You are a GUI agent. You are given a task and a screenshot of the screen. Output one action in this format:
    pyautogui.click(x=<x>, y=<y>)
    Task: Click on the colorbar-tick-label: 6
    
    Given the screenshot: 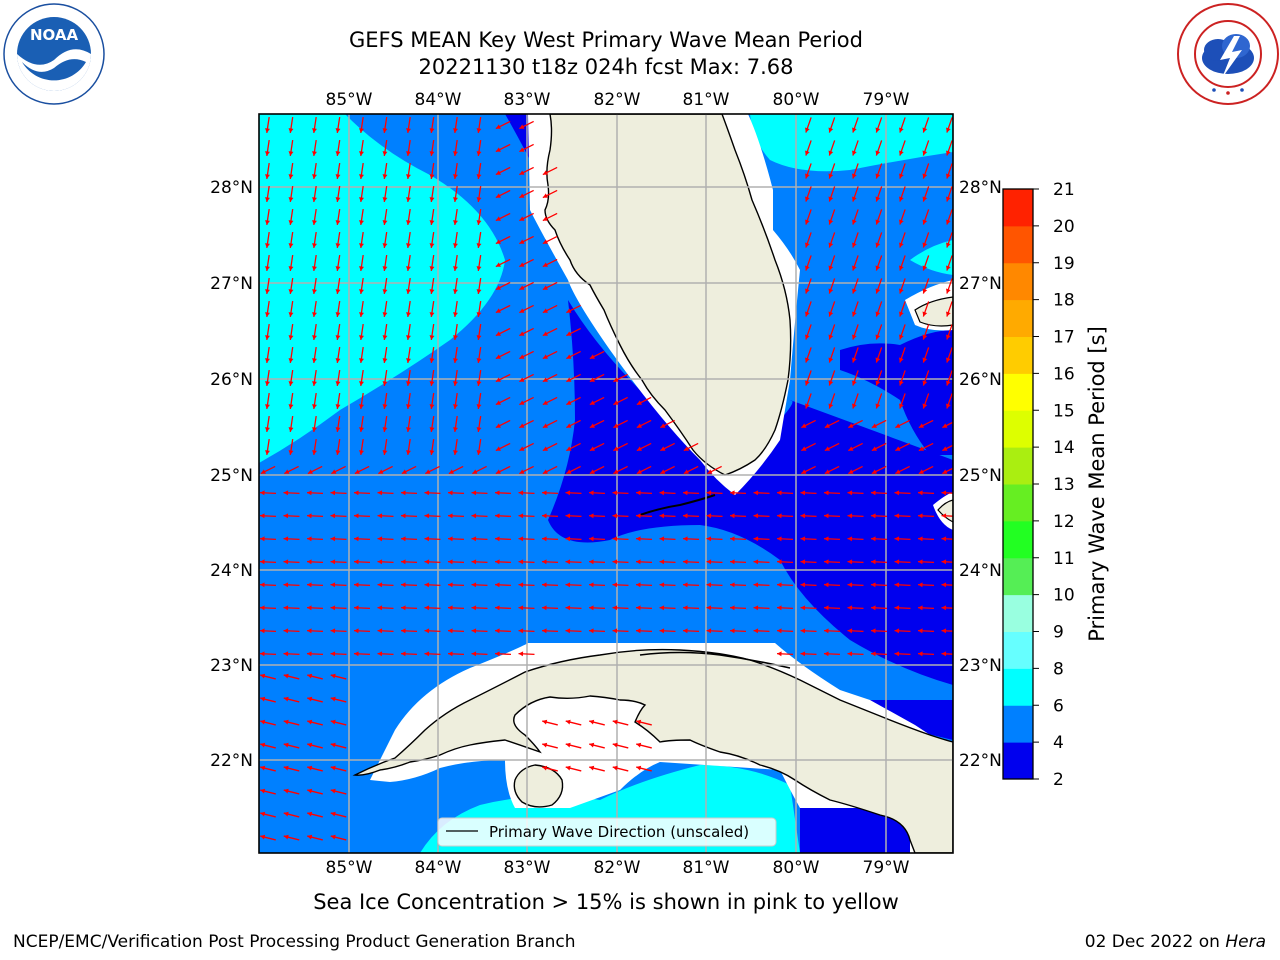 What is the action you would take?
    pyautogui.click(x=1058, y=706)
    